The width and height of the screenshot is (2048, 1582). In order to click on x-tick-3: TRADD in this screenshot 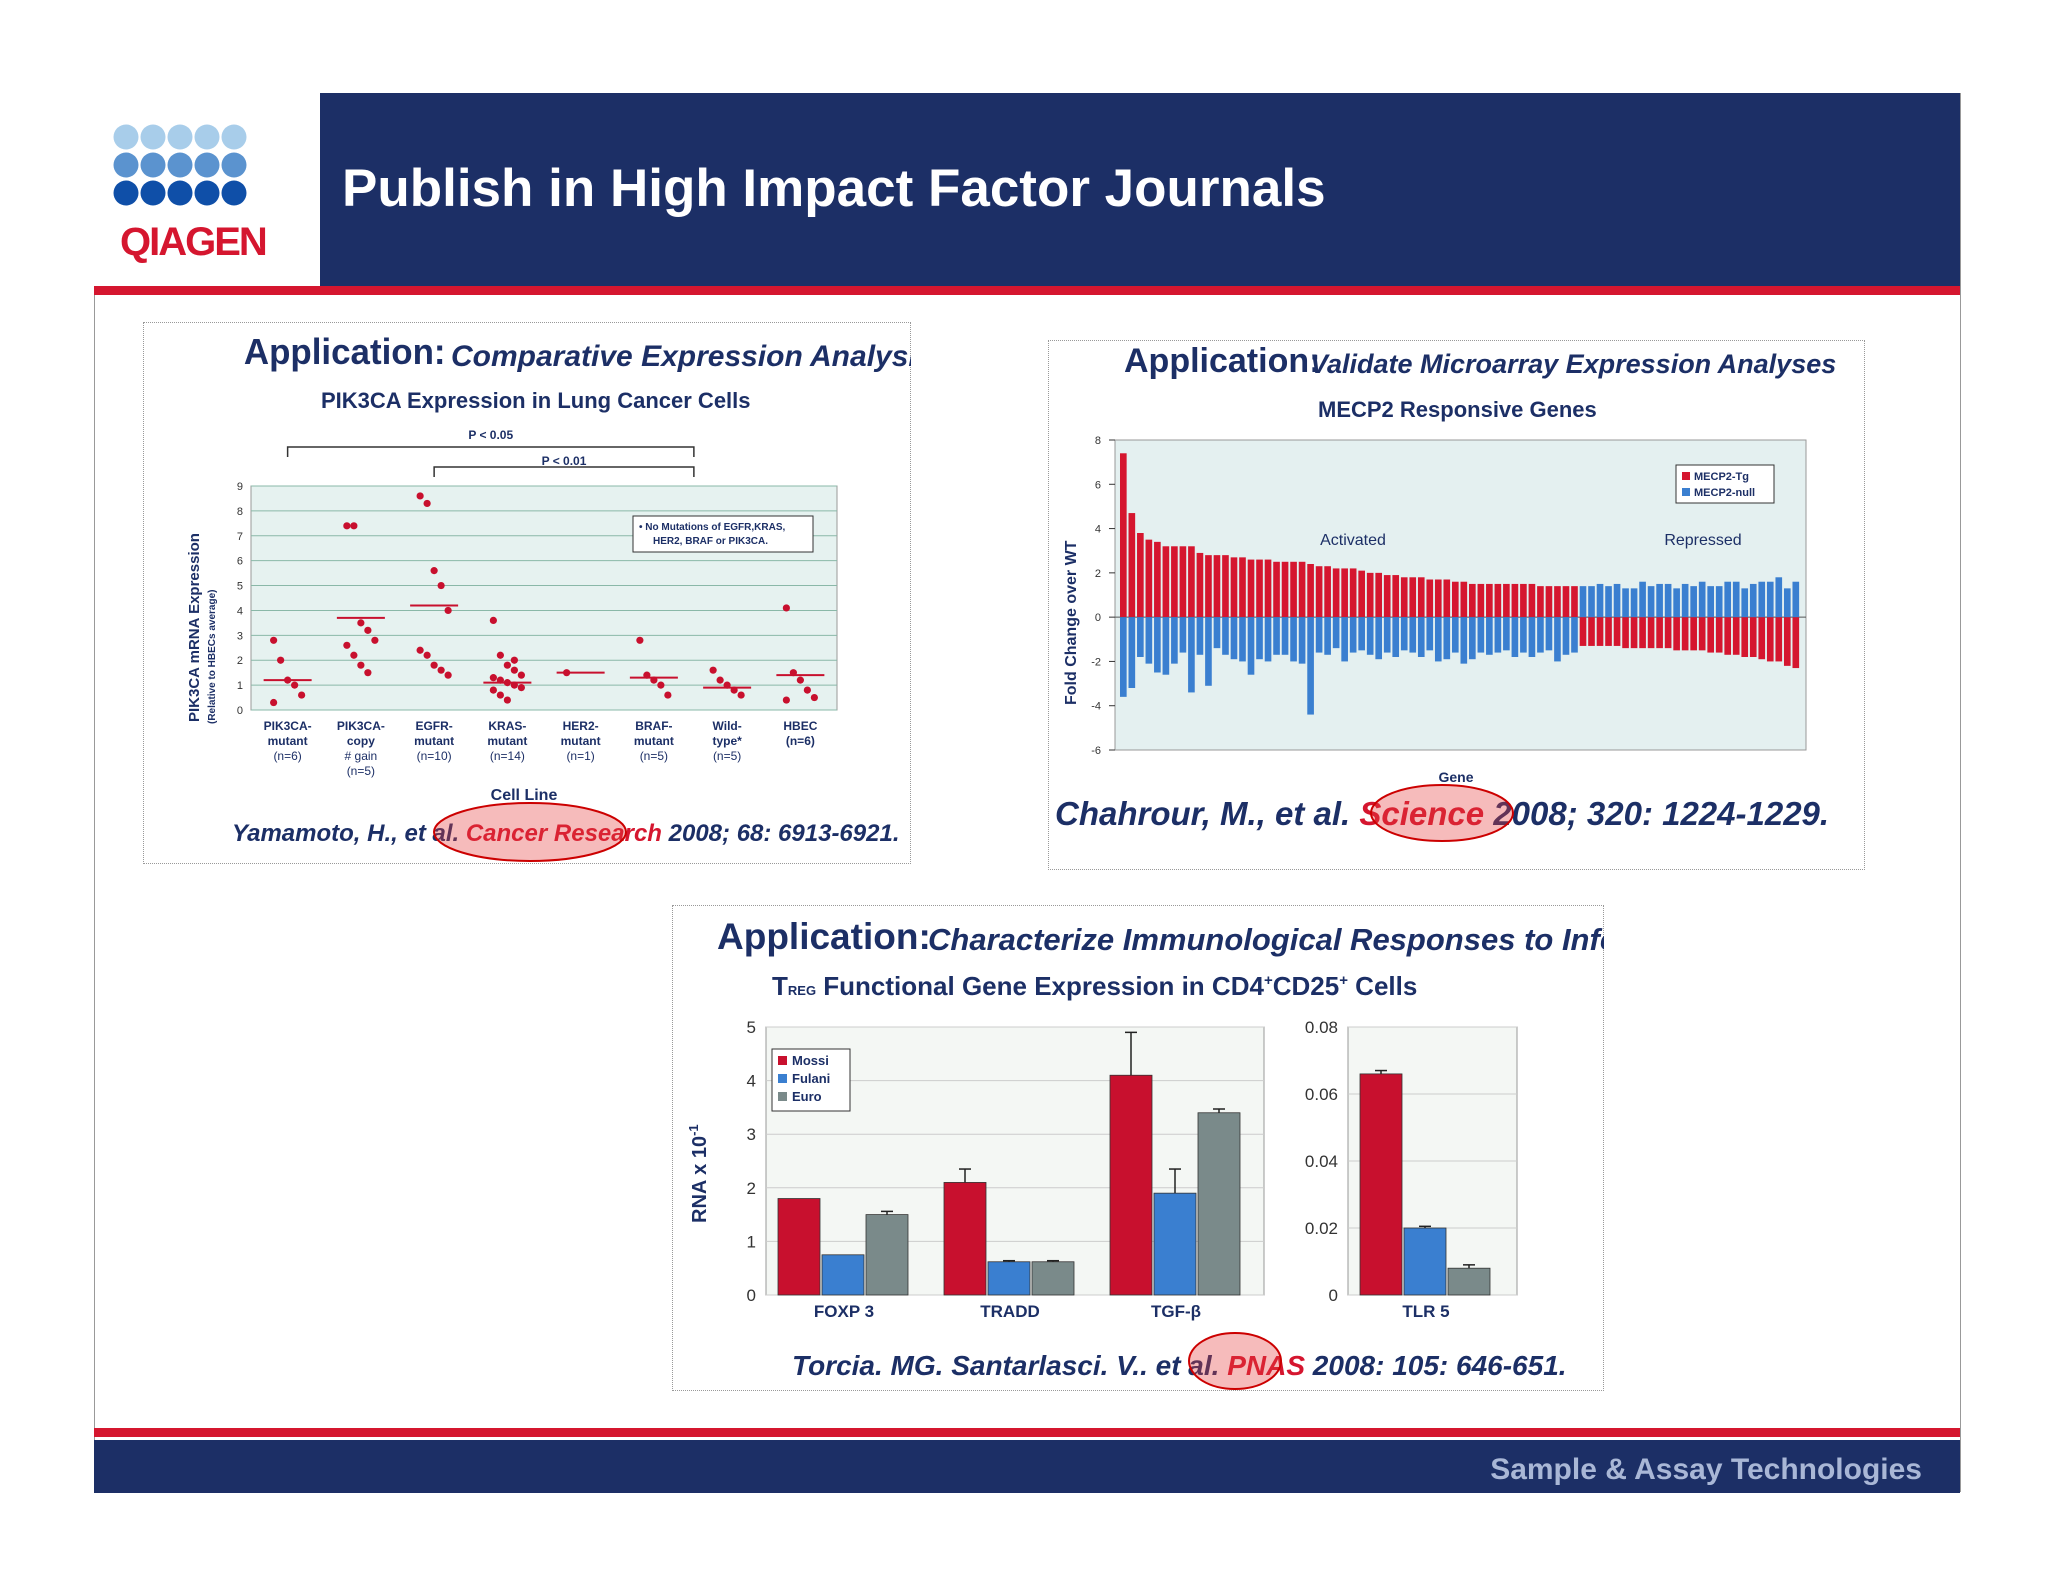, I will do `click(1010, 1311)`.